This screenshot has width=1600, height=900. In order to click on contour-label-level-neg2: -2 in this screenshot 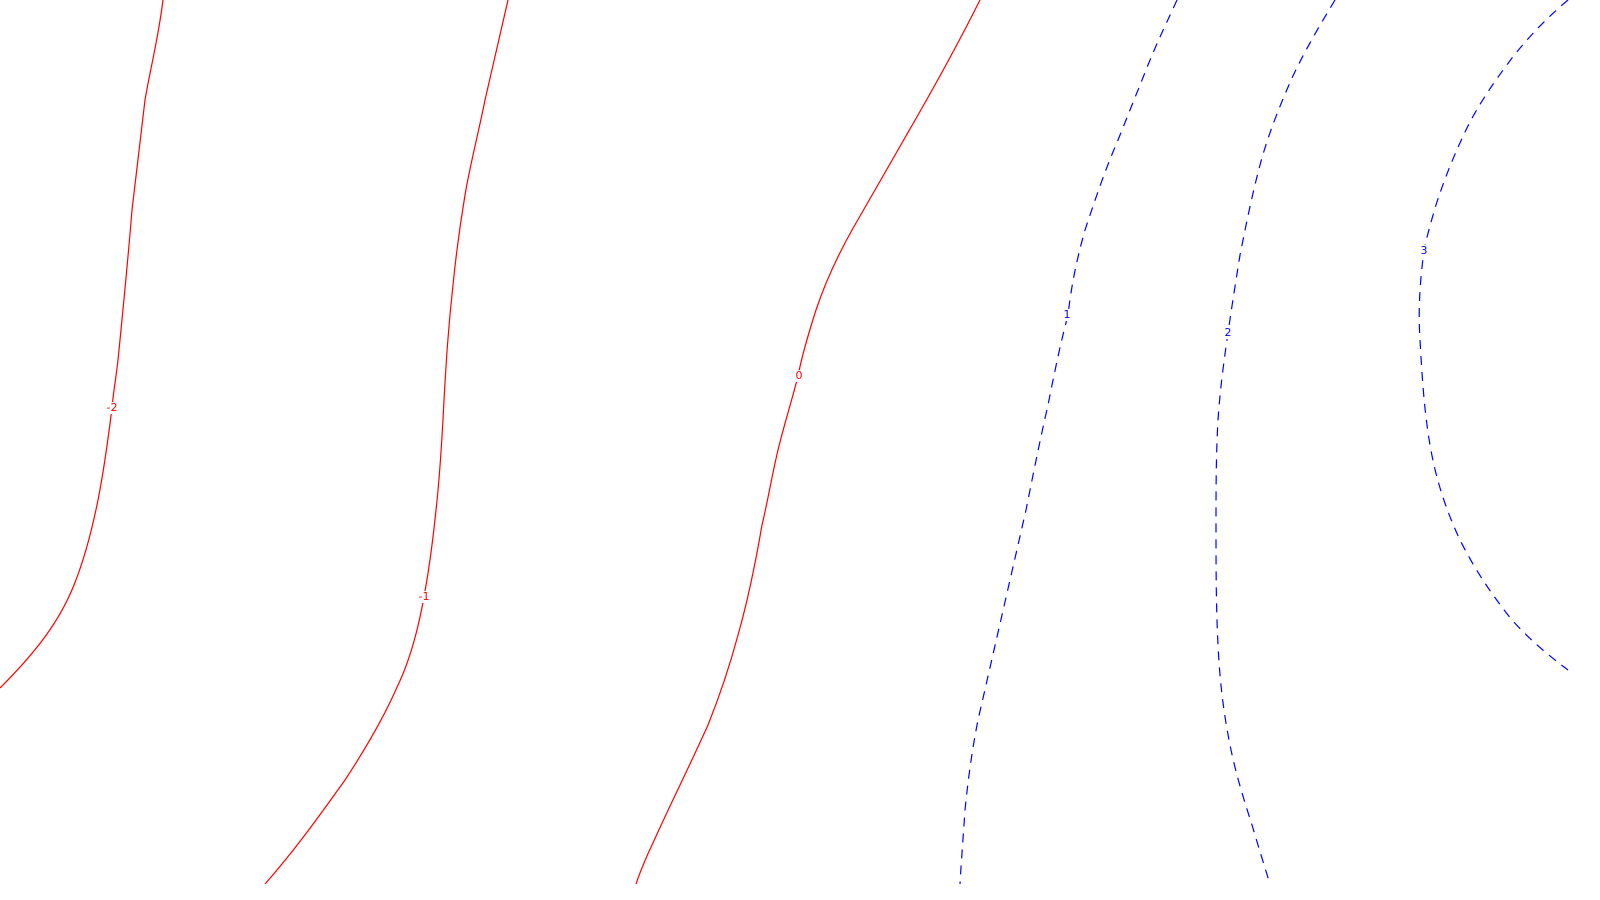, I will do `click(112, 407)`.